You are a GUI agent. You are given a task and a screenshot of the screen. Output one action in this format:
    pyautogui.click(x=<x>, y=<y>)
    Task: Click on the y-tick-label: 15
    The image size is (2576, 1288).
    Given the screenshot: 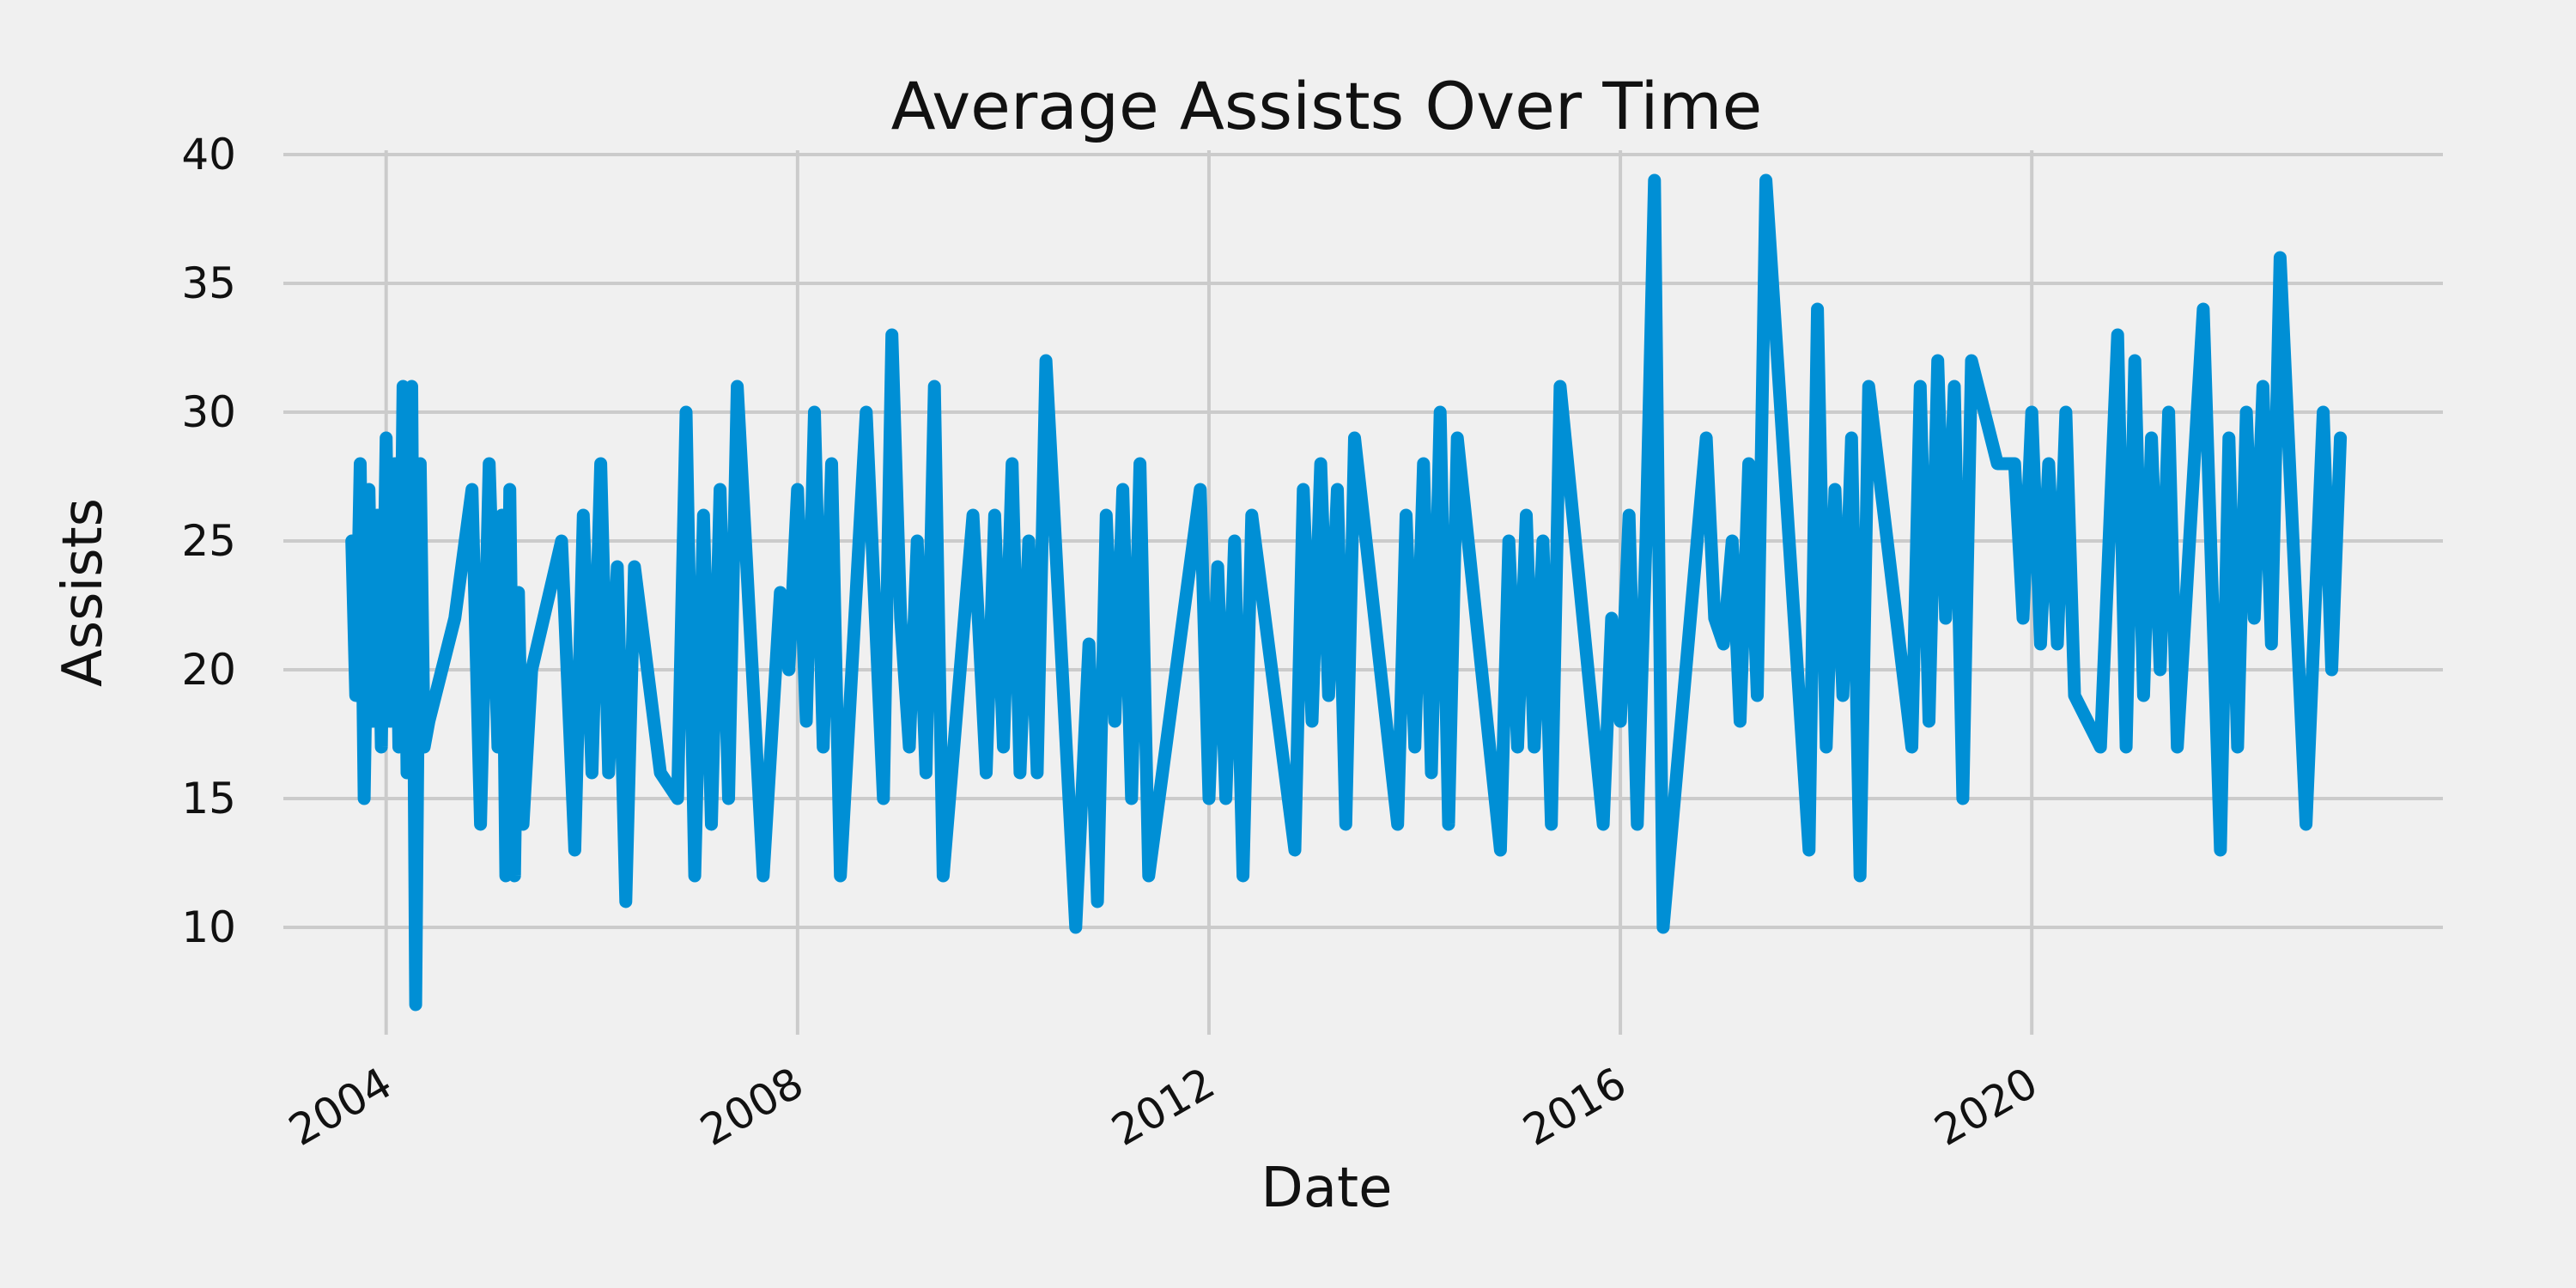 What is the action you would take?
    pyautogui.click(x=208, y=799)
    